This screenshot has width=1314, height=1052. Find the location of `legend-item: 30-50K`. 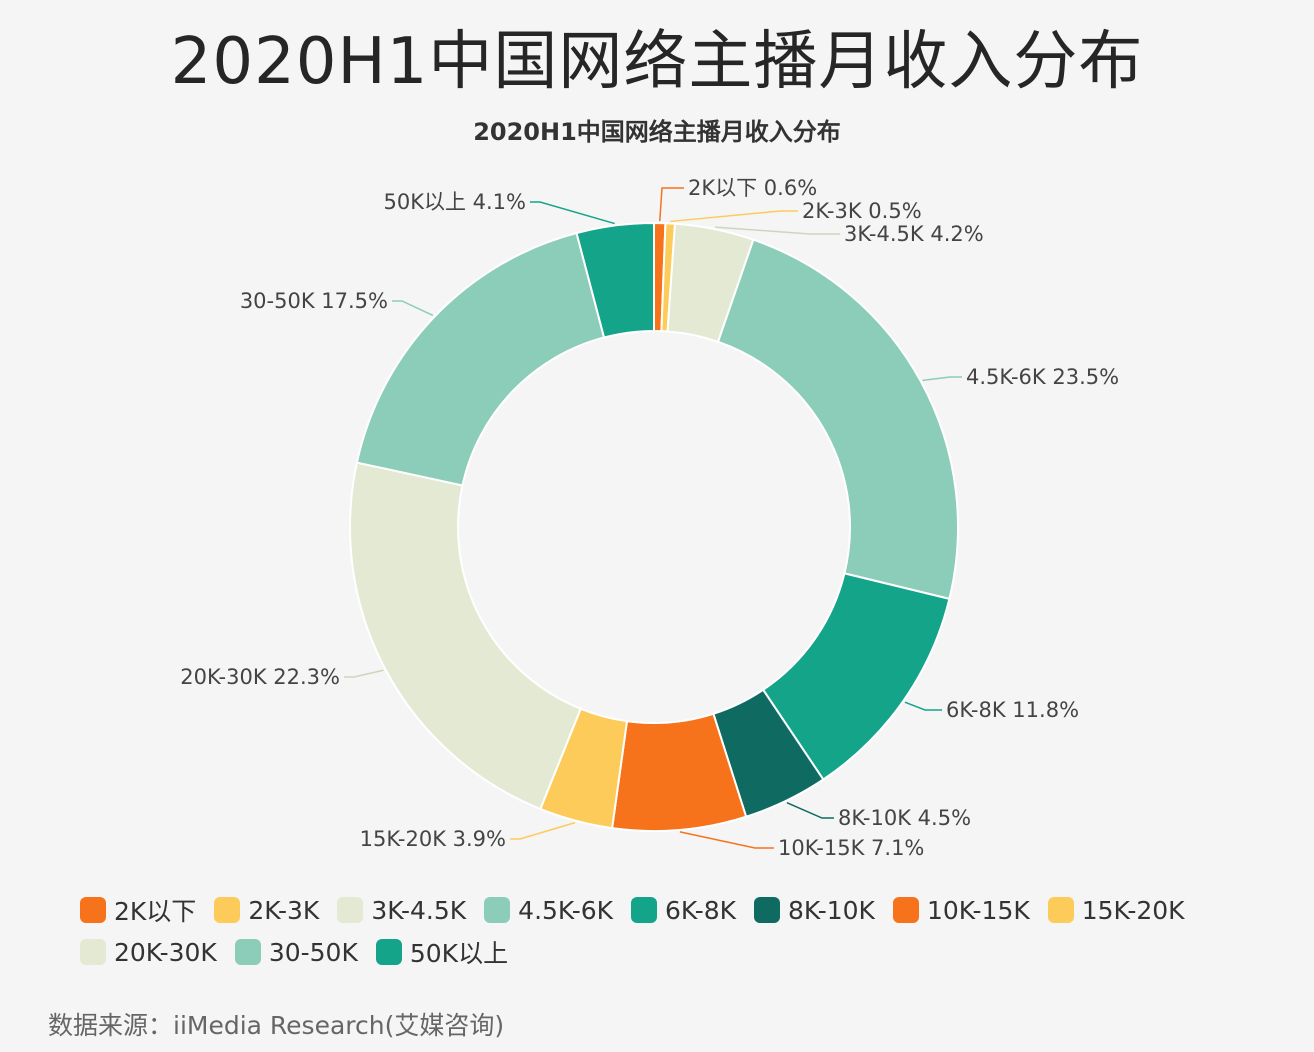

legend-item: 30-50K is located at coordinates (296, 952).